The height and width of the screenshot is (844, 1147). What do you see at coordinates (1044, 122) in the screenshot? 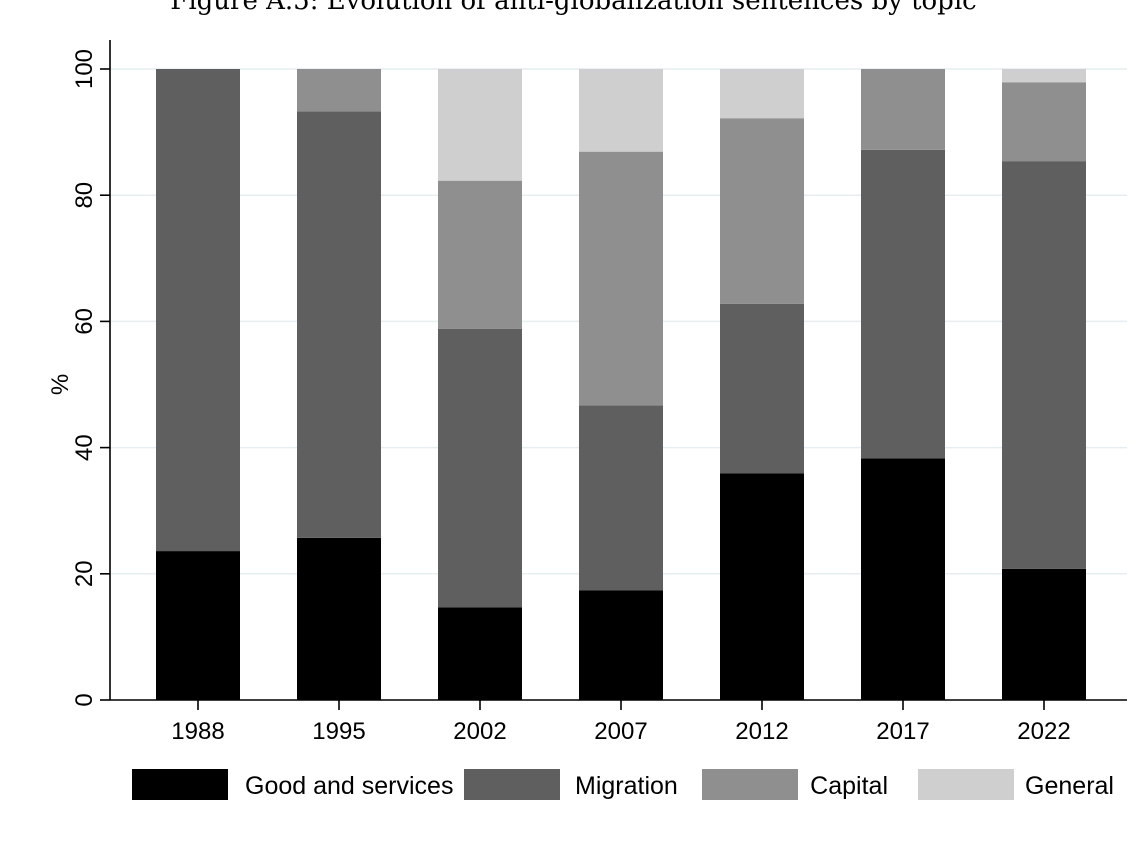
I see `bar-segment-capital-2022` at bounding box center [1044, 122].